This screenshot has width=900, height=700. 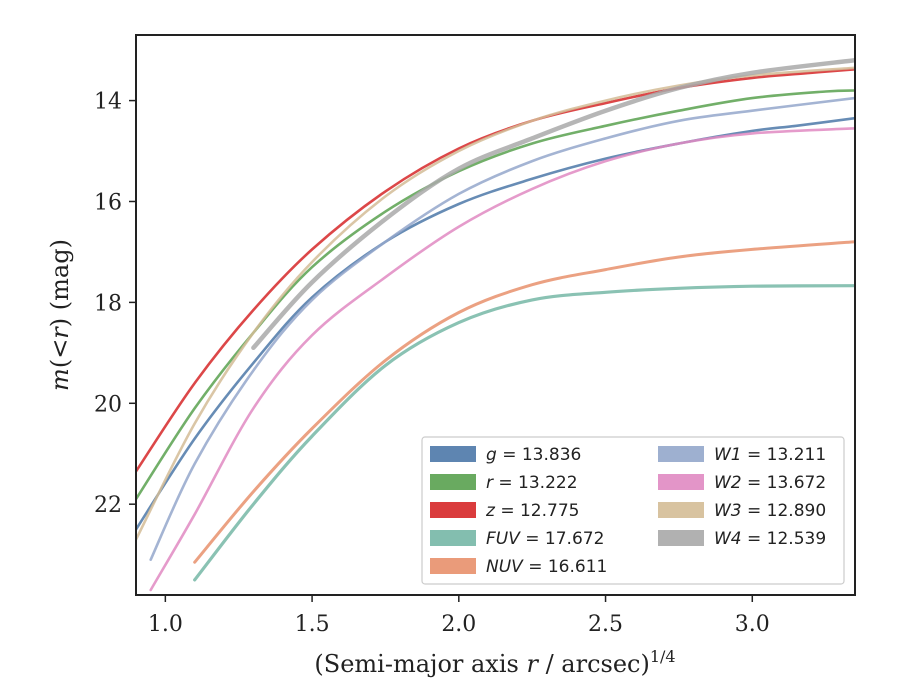 I want to click on y-tick-label: 14, so click(x=108, y=102).